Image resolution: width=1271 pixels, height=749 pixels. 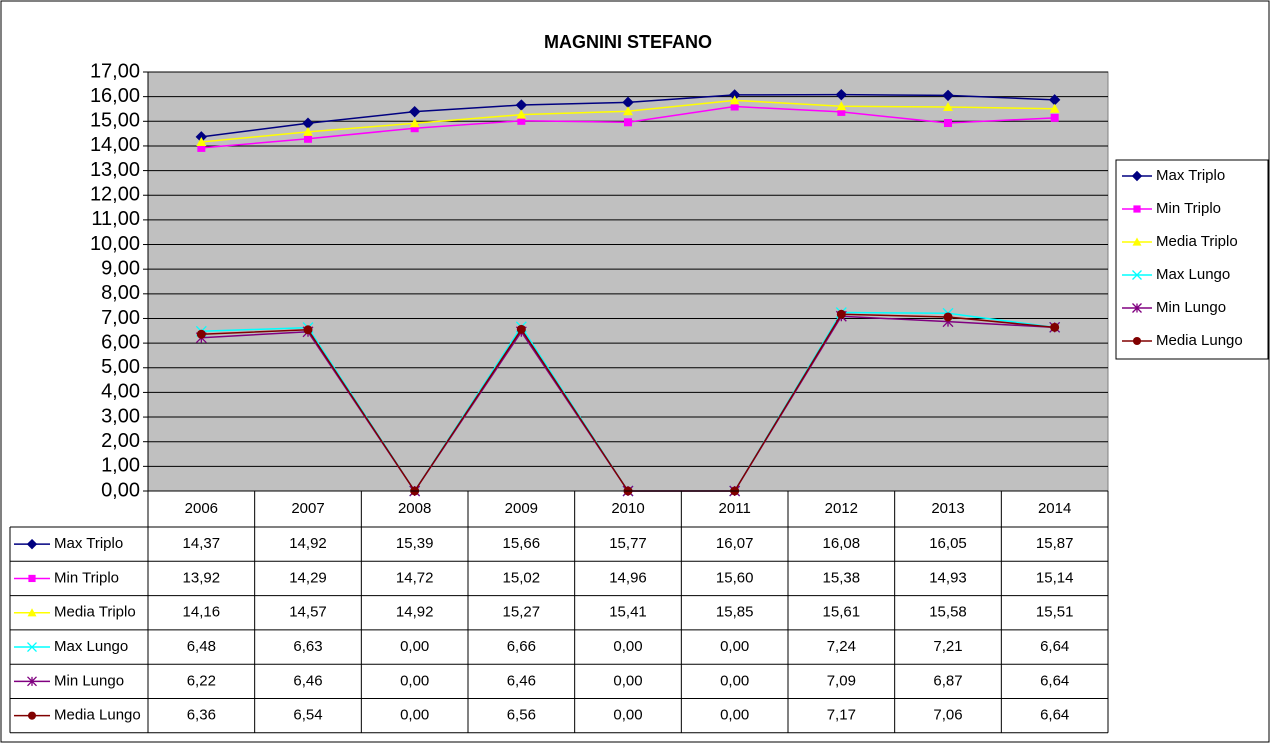 I want to click on table-cell: 6,22, so click(x=201, y=680).